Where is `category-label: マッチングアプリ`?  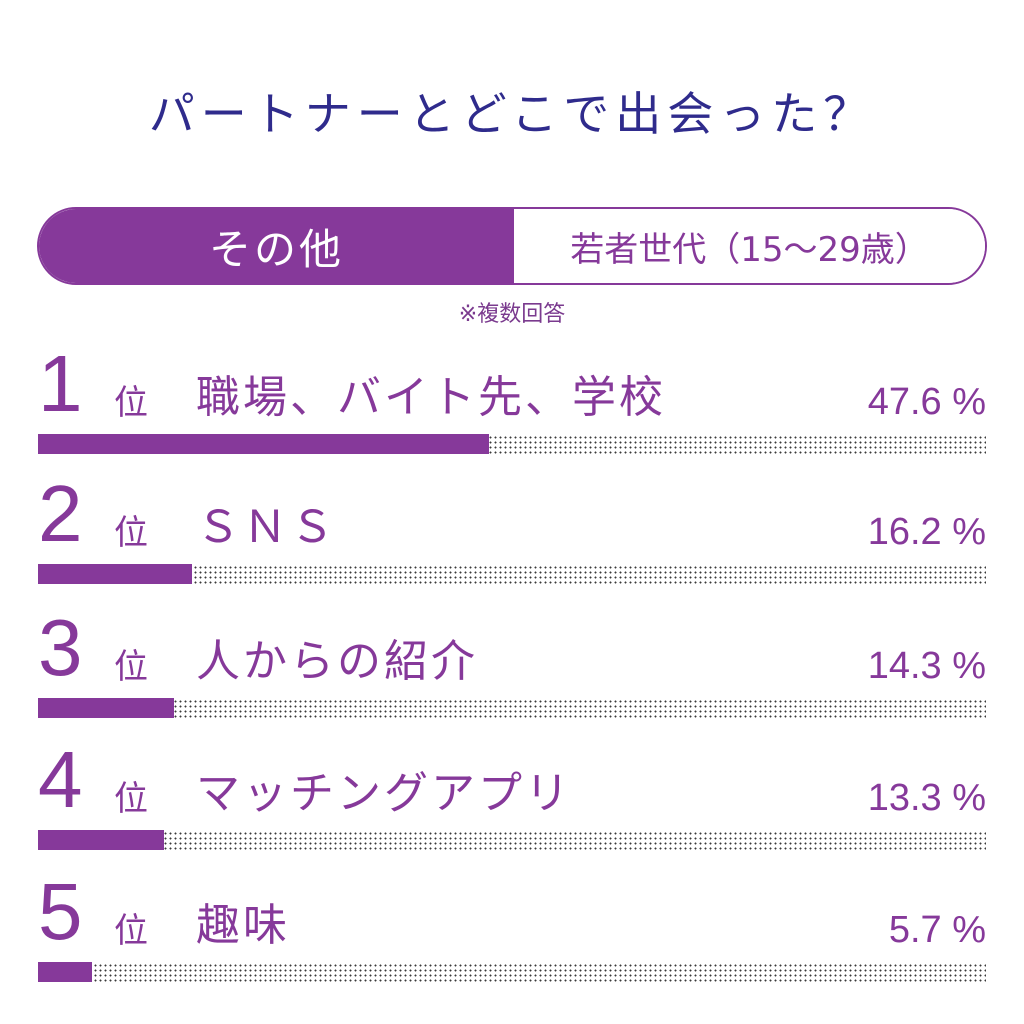
category-label: マッチングアプリ is located at coordinates (384, 793).